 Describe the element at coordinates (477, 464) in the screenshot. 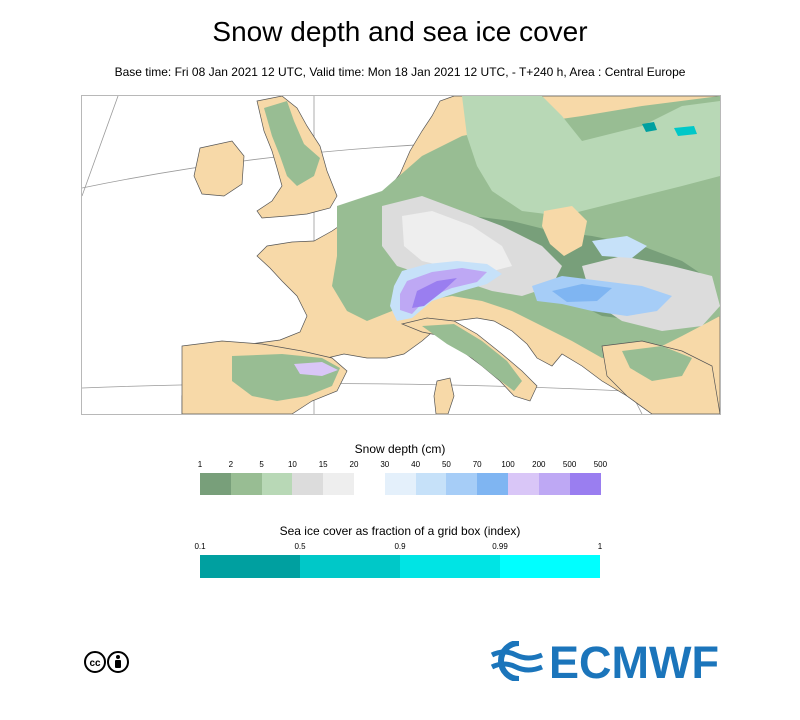

I see `snow-legend-tick: 70` at that location.